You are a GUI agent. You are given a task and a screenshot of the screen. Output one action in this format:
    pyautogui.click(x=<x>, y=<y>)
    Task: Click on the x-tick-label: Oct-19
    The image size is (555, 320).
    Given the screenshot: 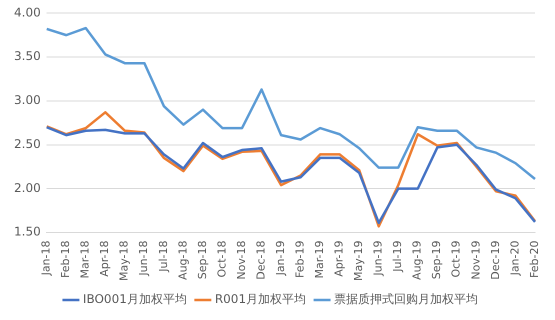 What is the action you would take?
    pyautogui.click(x=456, y=259)
    